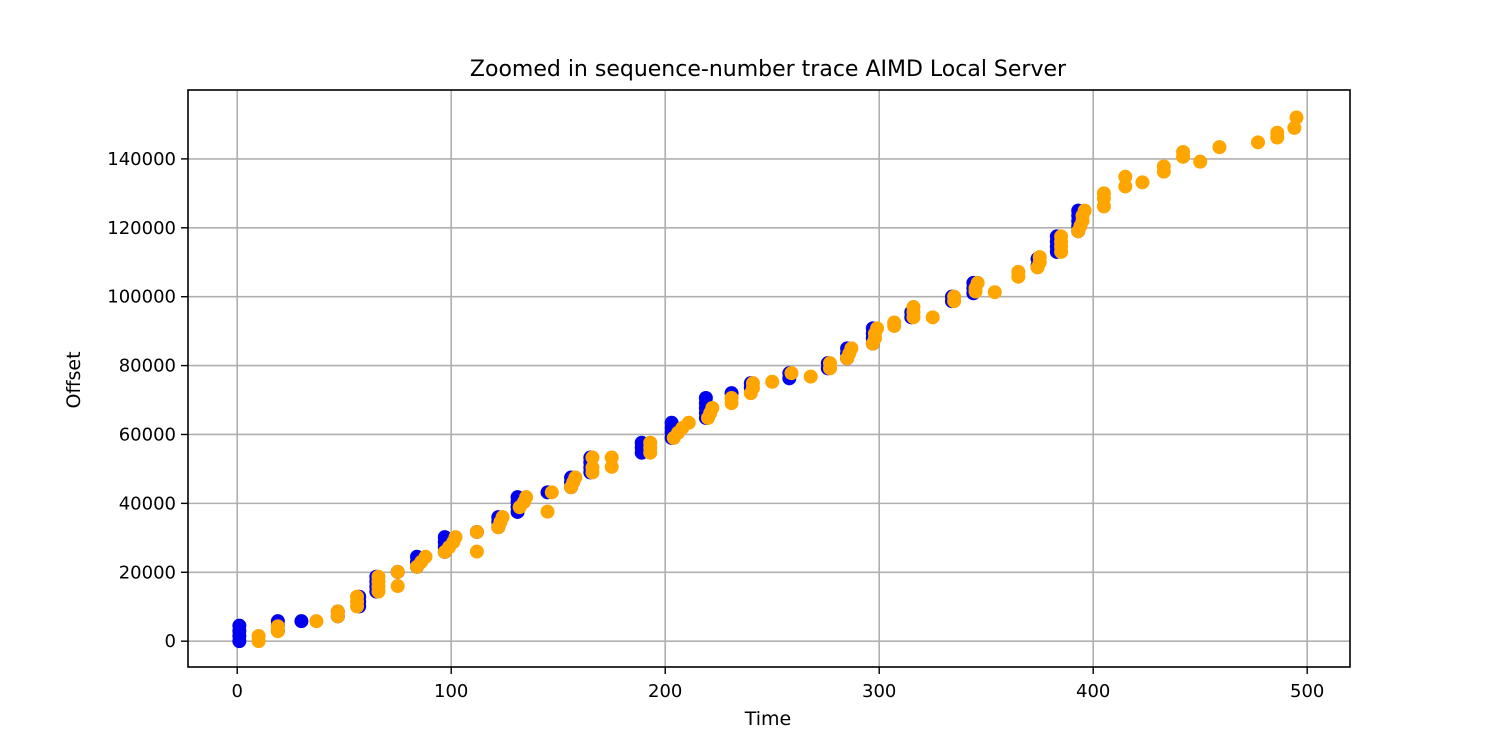 The height and width of the screenshot is (750, 1500). I want to click on y-axis-label: Offset, so click(74, 379).